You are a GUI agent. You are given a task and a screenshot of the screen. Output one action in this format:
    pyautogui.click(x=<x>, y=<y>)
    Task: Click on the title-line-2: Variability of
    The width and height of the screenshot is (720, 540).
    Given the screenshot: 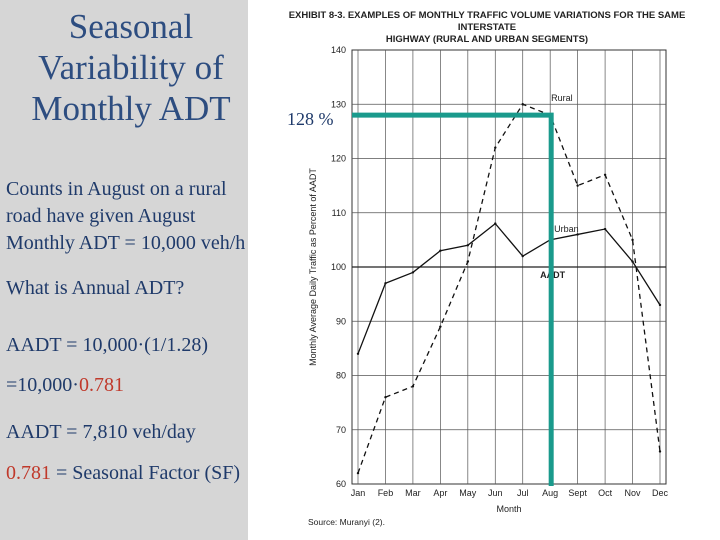 What is the action you would take?
    pyautogui.click(x=131, y=67)
    